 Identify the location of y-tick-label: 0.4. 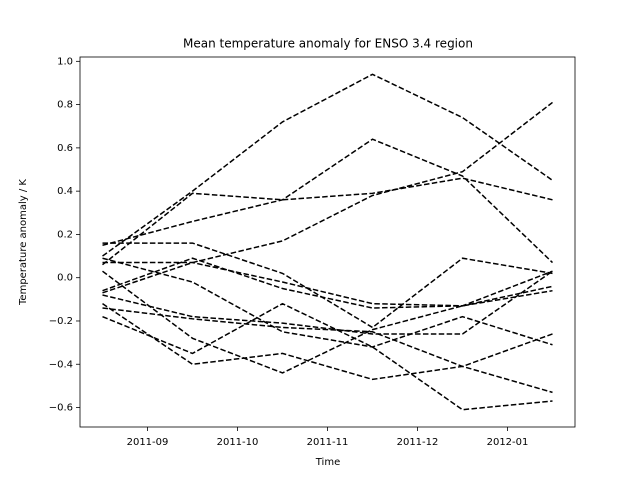
(65, 191).